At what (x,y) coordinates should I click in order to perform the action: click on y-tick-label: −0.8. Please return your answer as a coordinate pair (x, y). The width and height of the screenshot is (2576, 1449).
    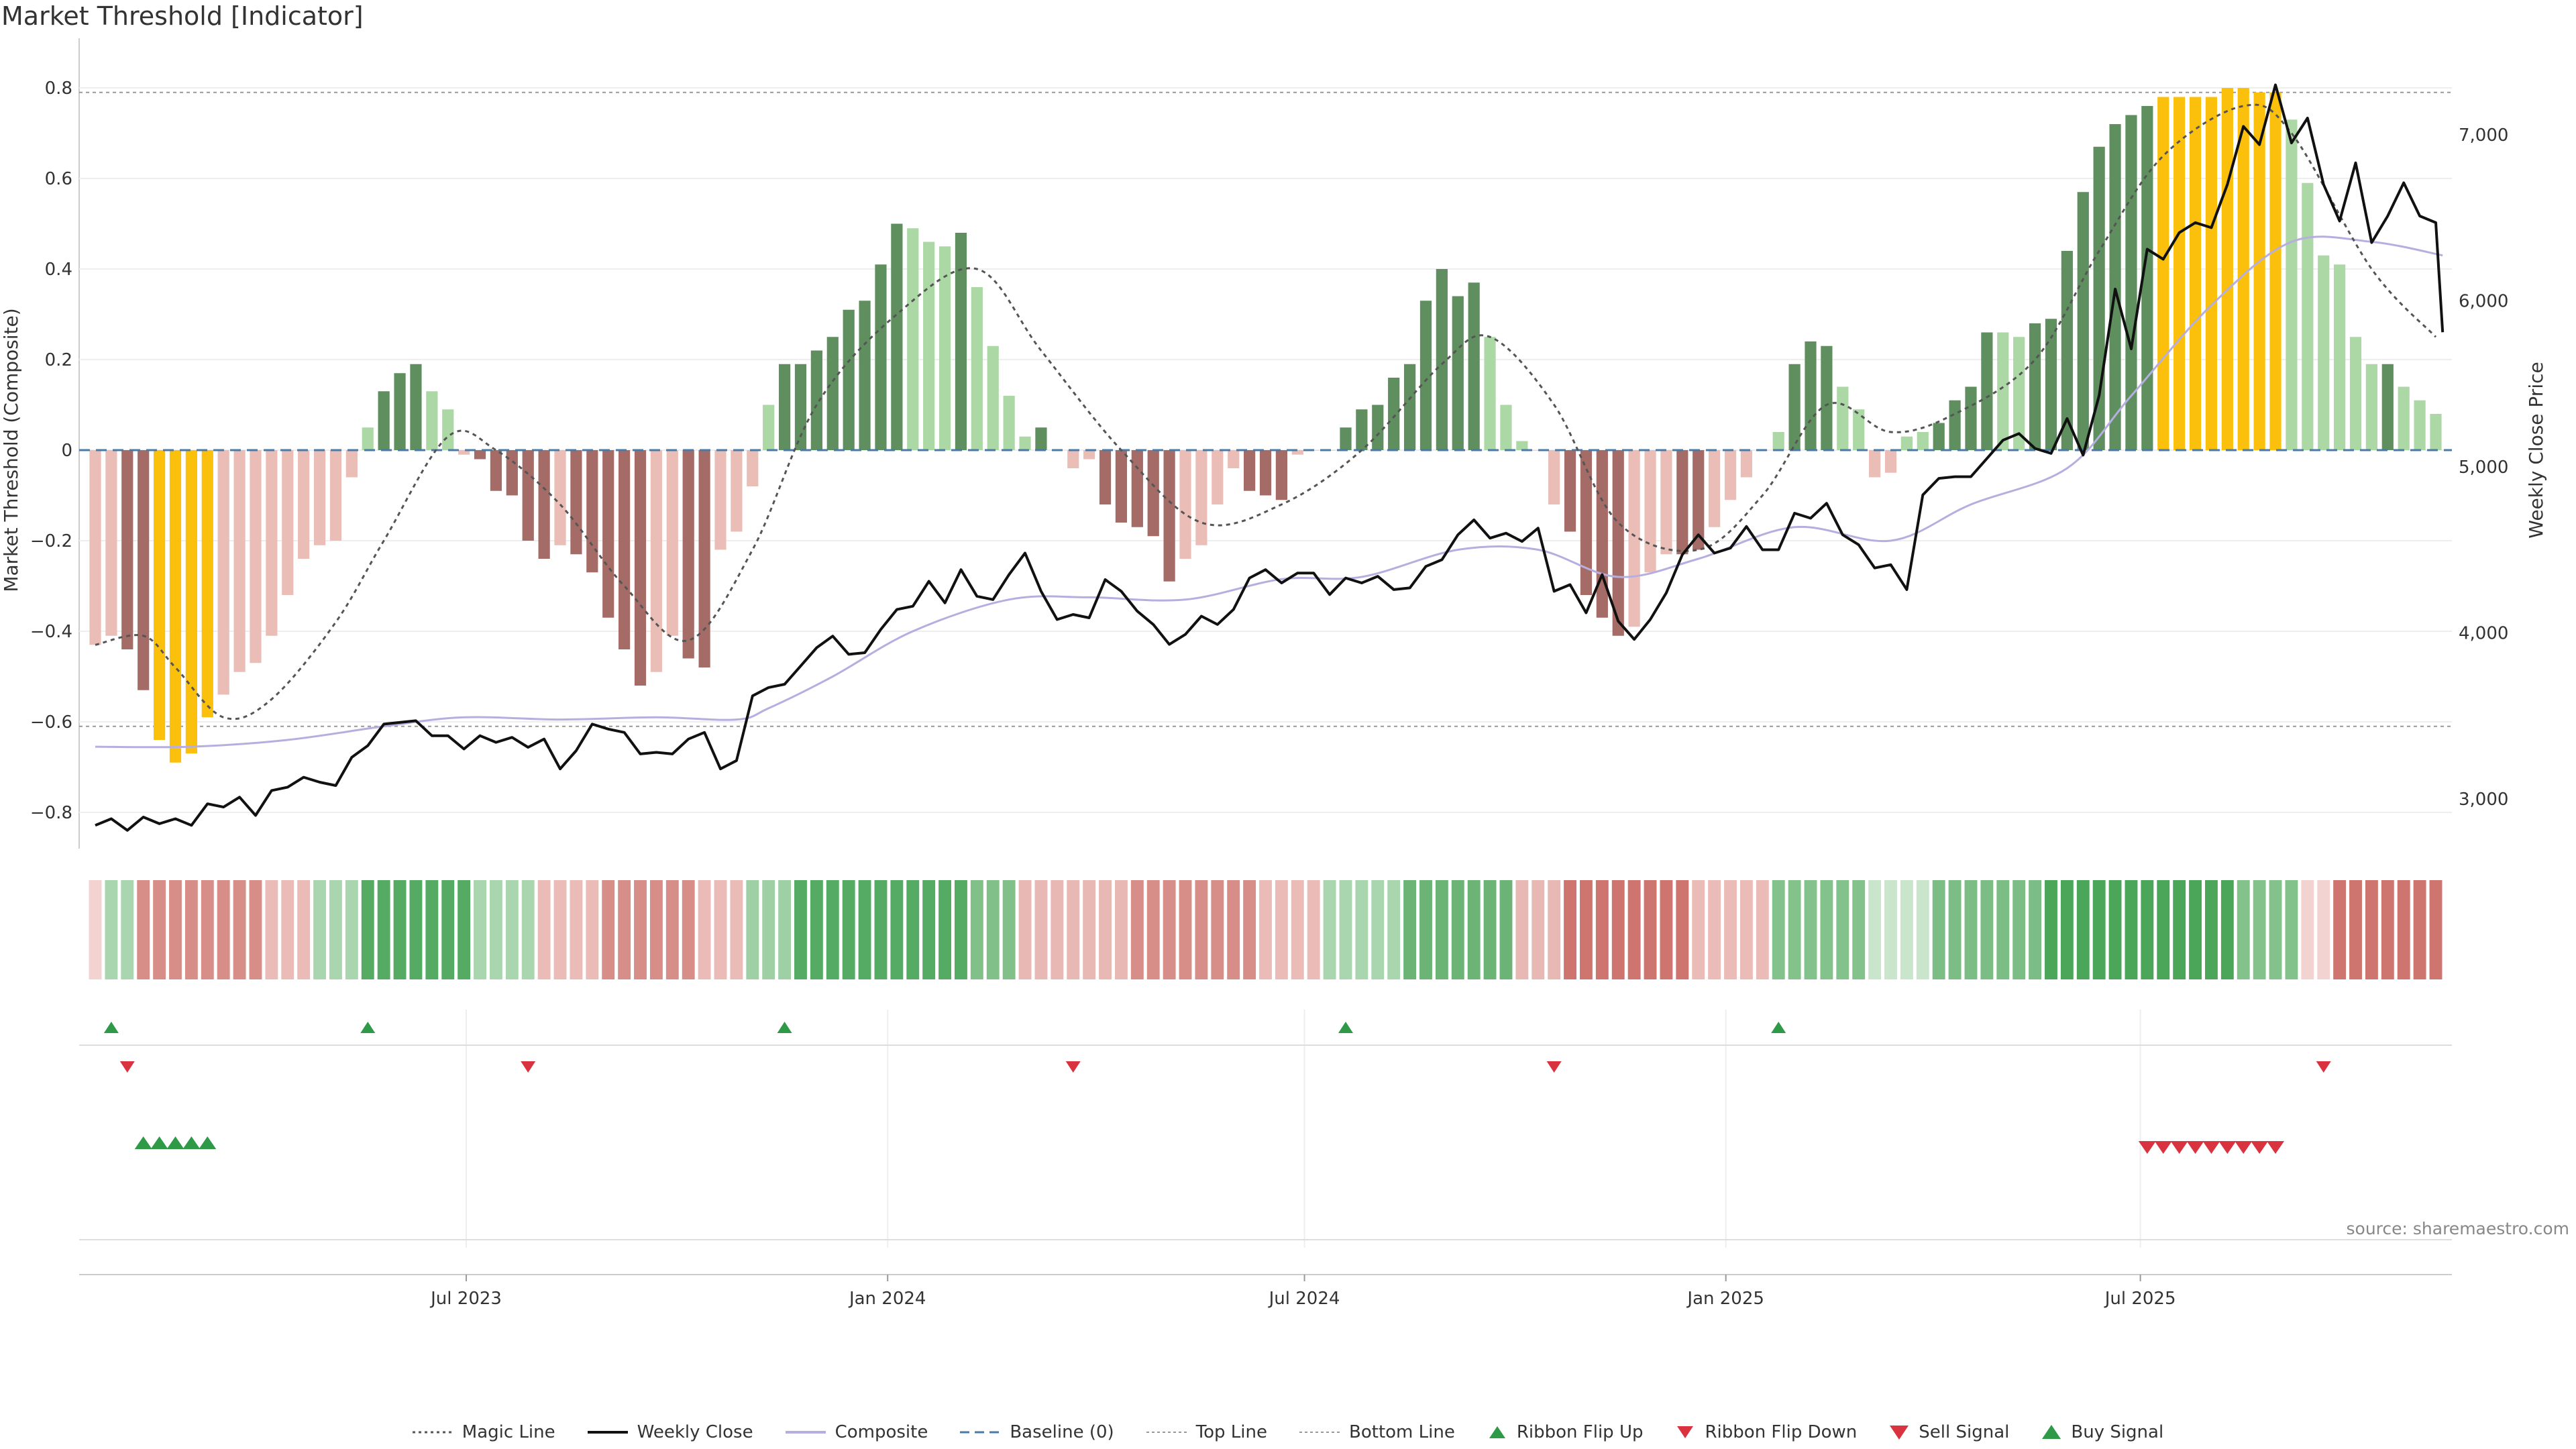
    Looking at the image, I should click on (51, 813).